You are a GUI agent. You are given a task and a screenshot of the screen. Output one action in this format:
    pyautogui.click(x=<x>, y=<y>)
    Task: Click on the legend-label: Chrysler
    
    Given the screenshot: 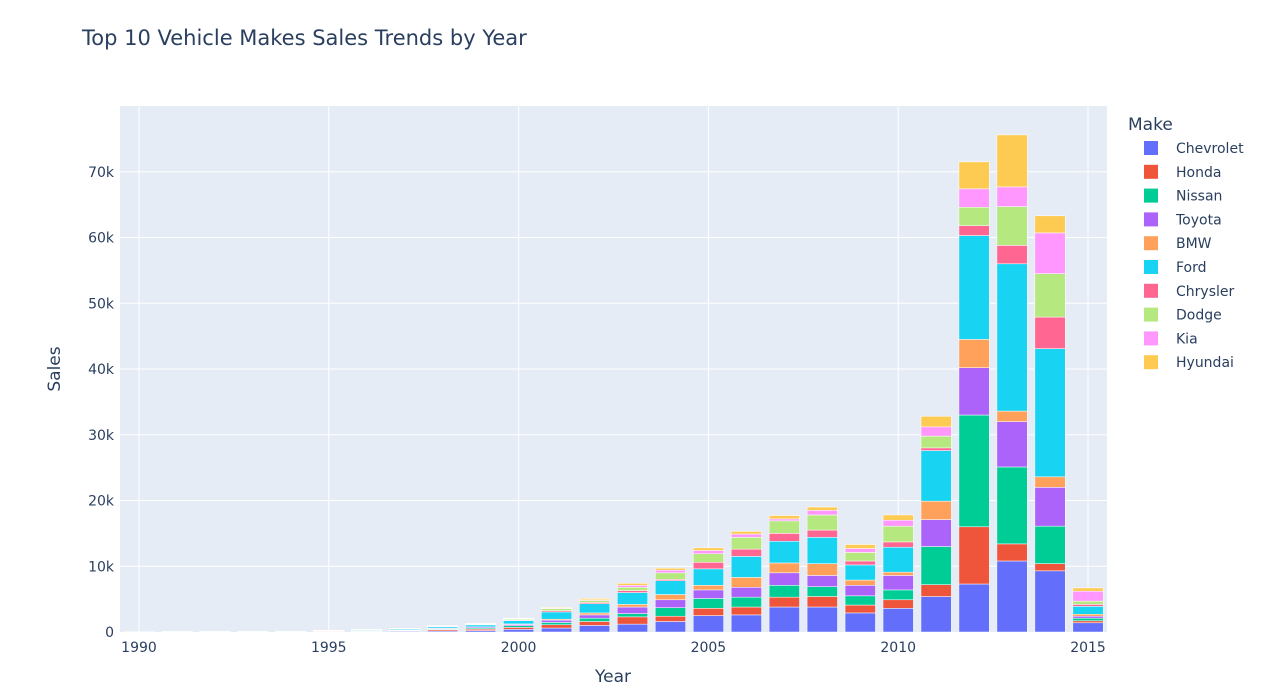 What is the action you would take?
    pyautogui.click(x=1205, y=292)
    